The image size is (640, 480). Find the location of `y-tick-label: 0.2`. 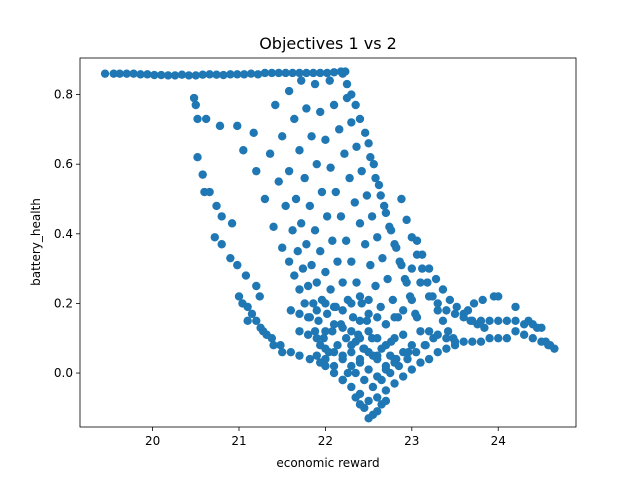

y-tick-label: 0.2 is located at coordinates (63, 303).